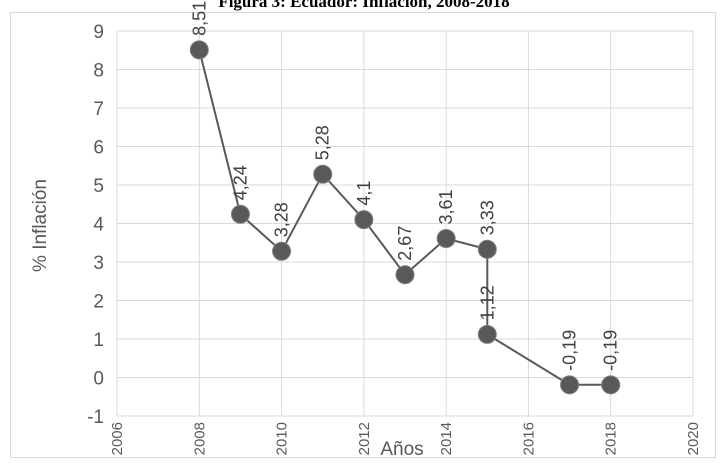  Describe the element at coordinates (98, 71) in the screenshot. I see `y-tick-label: 8` at that location.